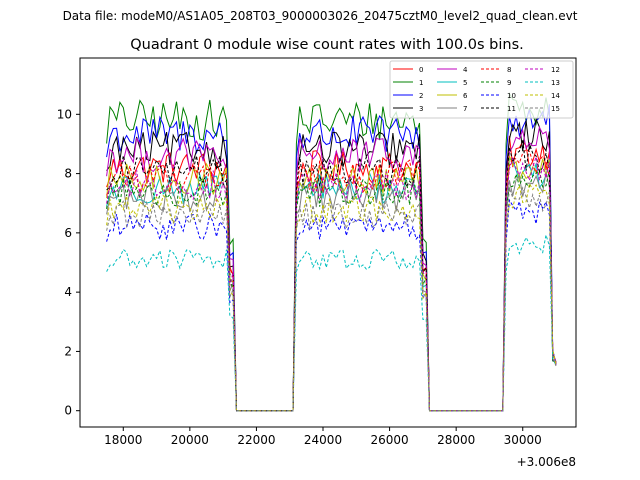  Describe the element at coordinates (68, 351) in the screenshot. I see `y-tick-label: 2` at that location.